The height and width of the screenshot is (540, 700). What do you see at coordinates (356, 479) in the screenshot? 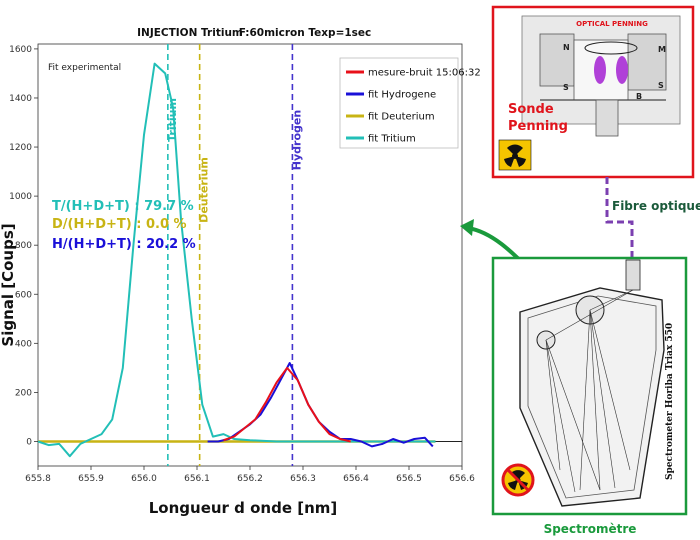
I see `x-tick-label: 656.4` at bounding box center [356, 479].